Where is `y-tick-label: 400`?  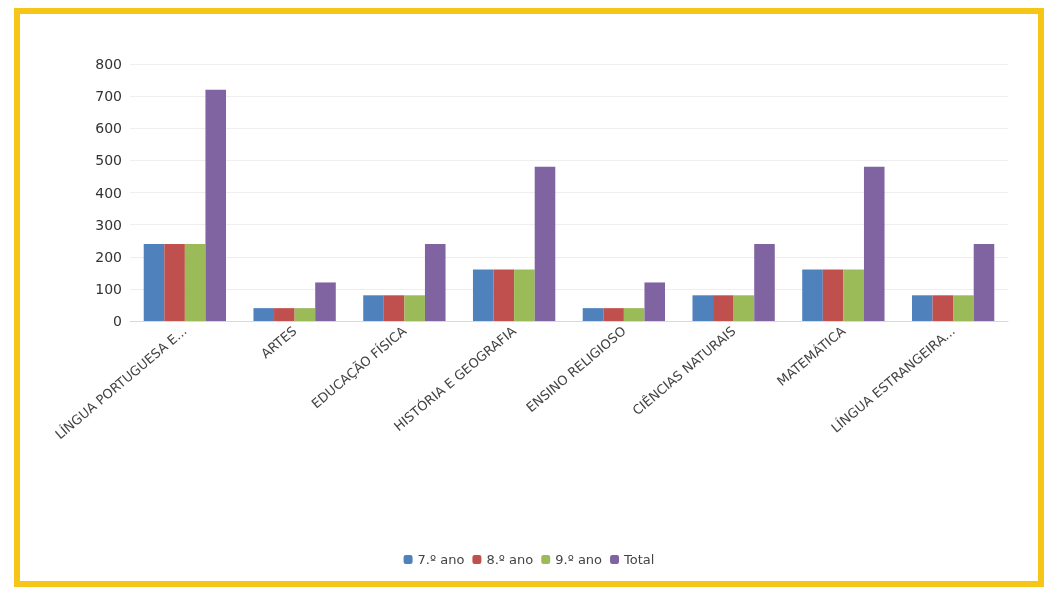
y-tick-label: 400 is located at coordinates (108, 192).